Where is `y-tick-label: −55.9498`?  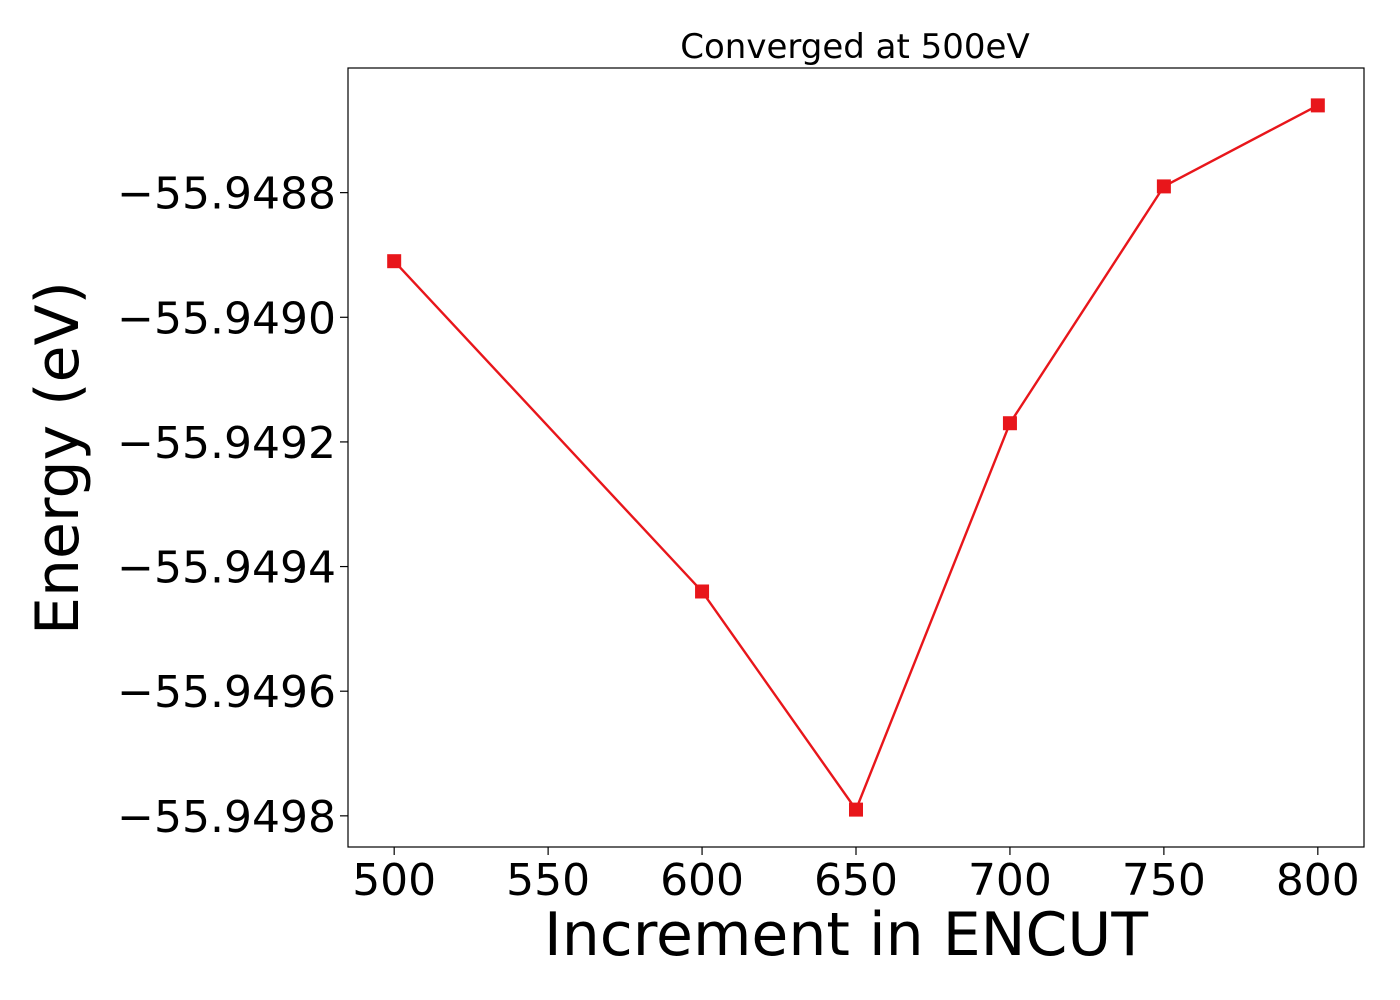 y-tick-label: −55.9498 is located at coordinates (226, 817).